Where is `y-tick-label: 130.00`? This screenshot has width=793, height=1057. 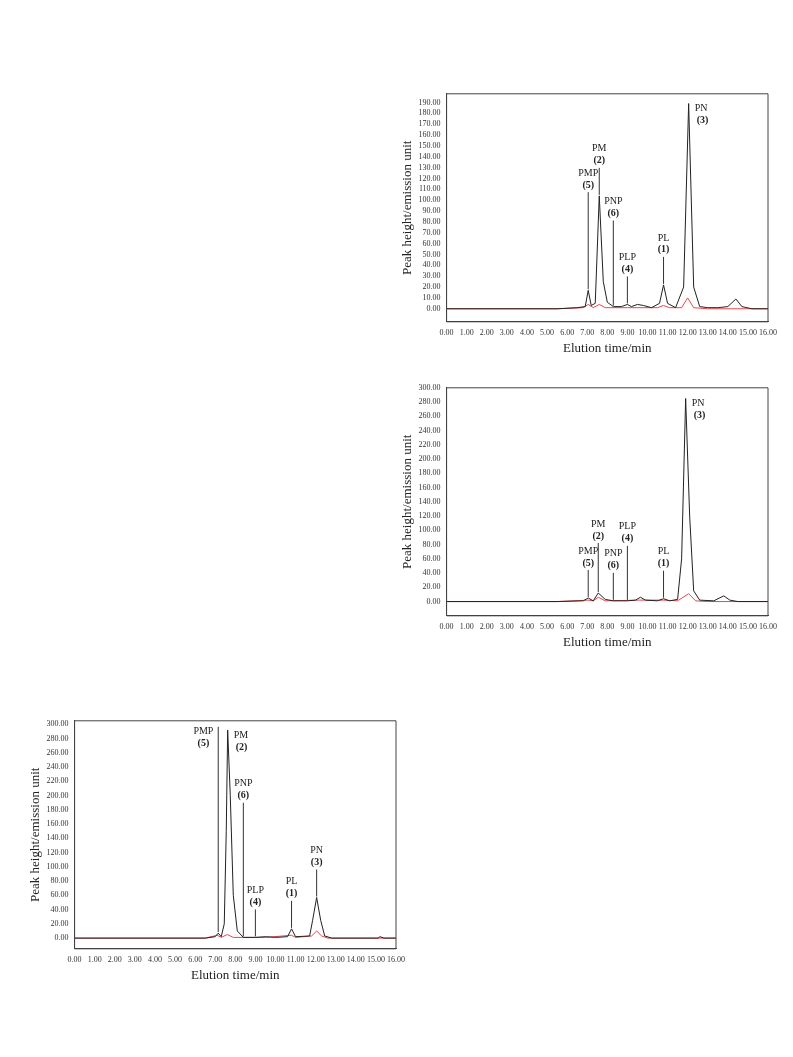
y-tick-label: 130.00 is located at coordinates (429, 167).